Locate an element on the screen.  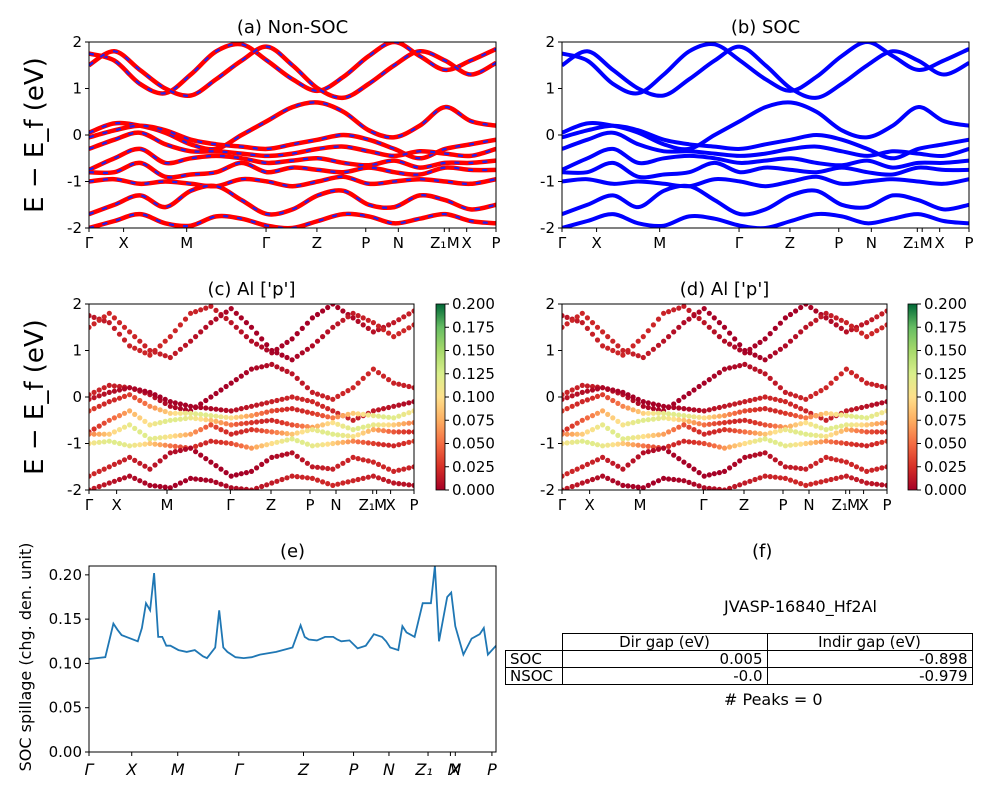
indir-gap-header: Indir gap (eV) is located at coordinates (869, 642).